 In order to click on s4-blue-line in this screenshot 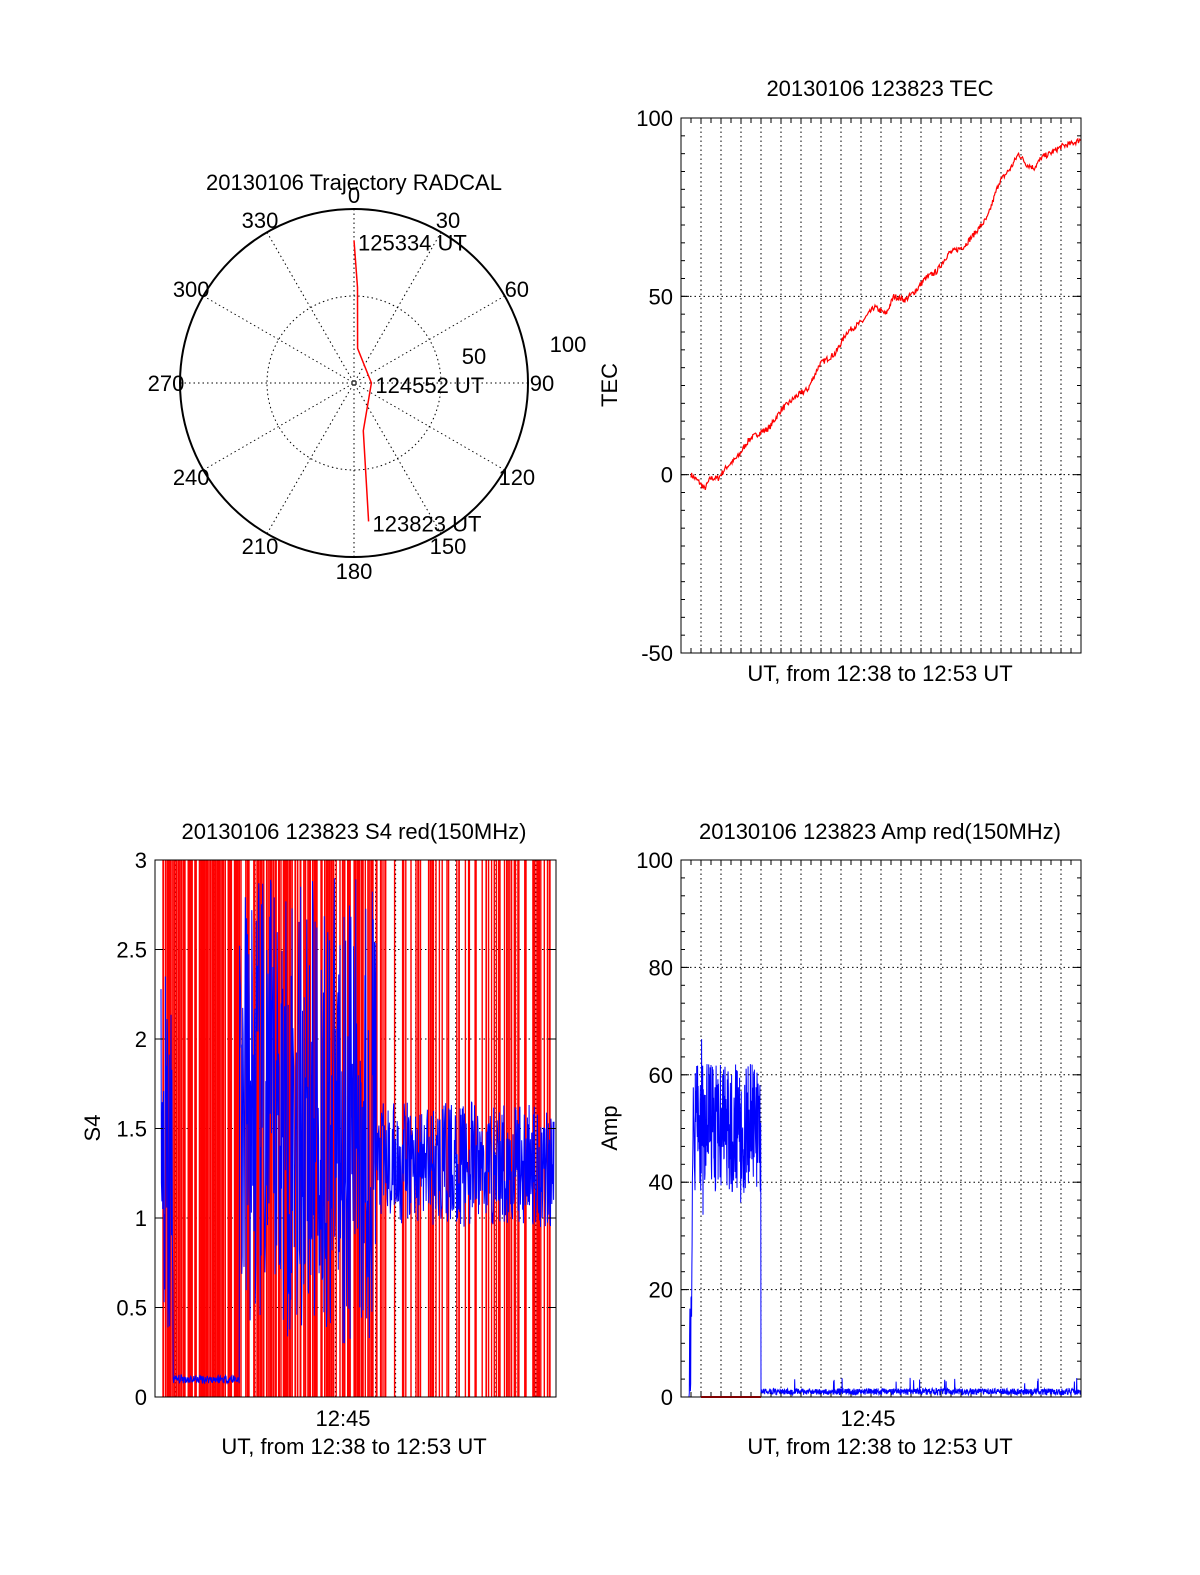, I will do `click(357, 1131)`.